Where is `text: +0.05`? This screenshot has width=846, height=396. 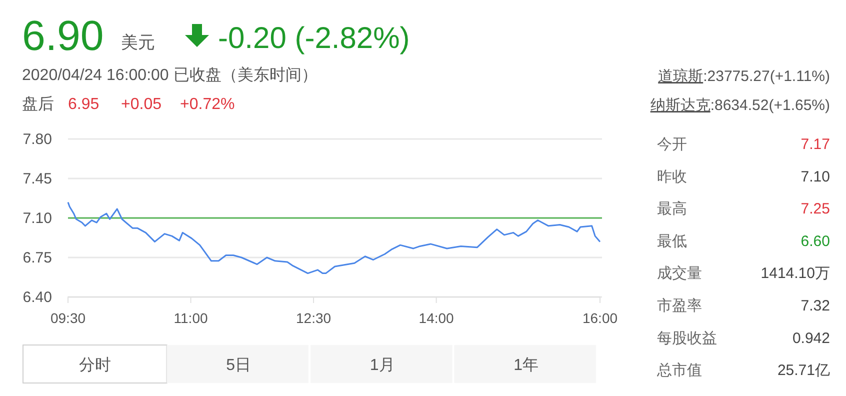
text: +0.05 is located at coordinates (141, 104).